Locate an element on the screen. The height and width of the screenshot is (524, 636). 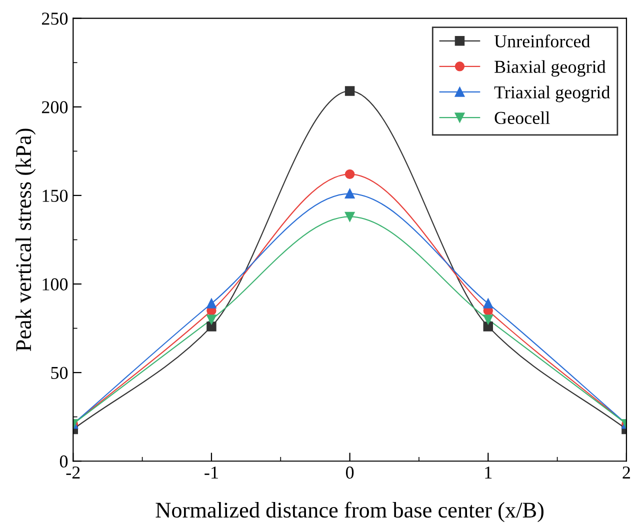
x-tick-label: 0 is located at coordinates (350, 472).